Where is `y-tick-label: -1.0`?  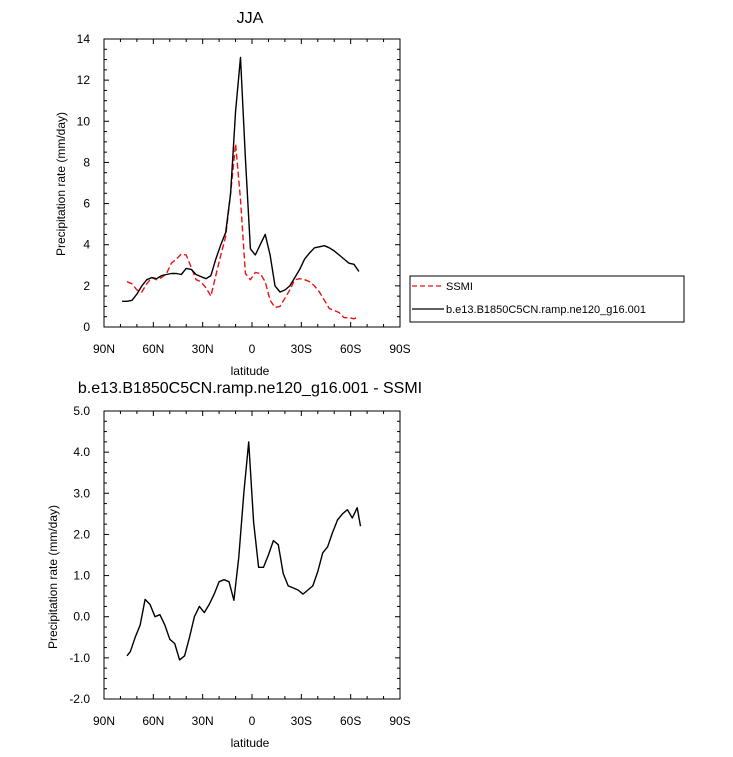
y-tick-label: -1.0 is located at coordinates (79, 658).